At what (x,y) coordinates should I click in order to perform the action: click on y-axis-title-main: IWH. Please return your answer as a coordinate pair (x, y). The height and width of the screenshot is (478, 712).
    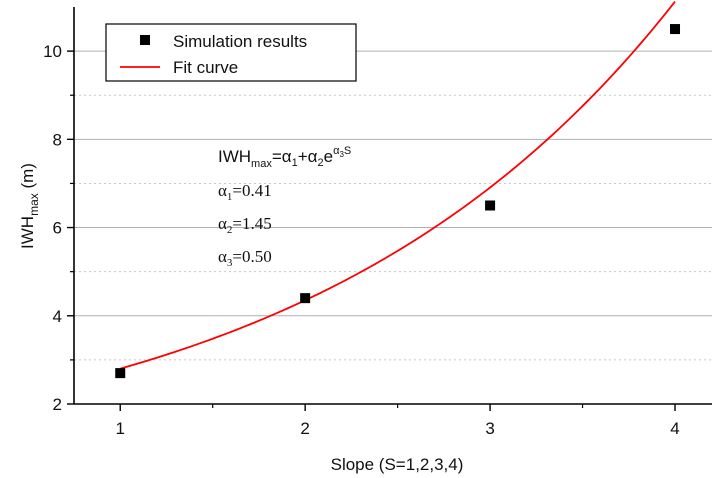
    Looking at the image, I should click on (27, 232).